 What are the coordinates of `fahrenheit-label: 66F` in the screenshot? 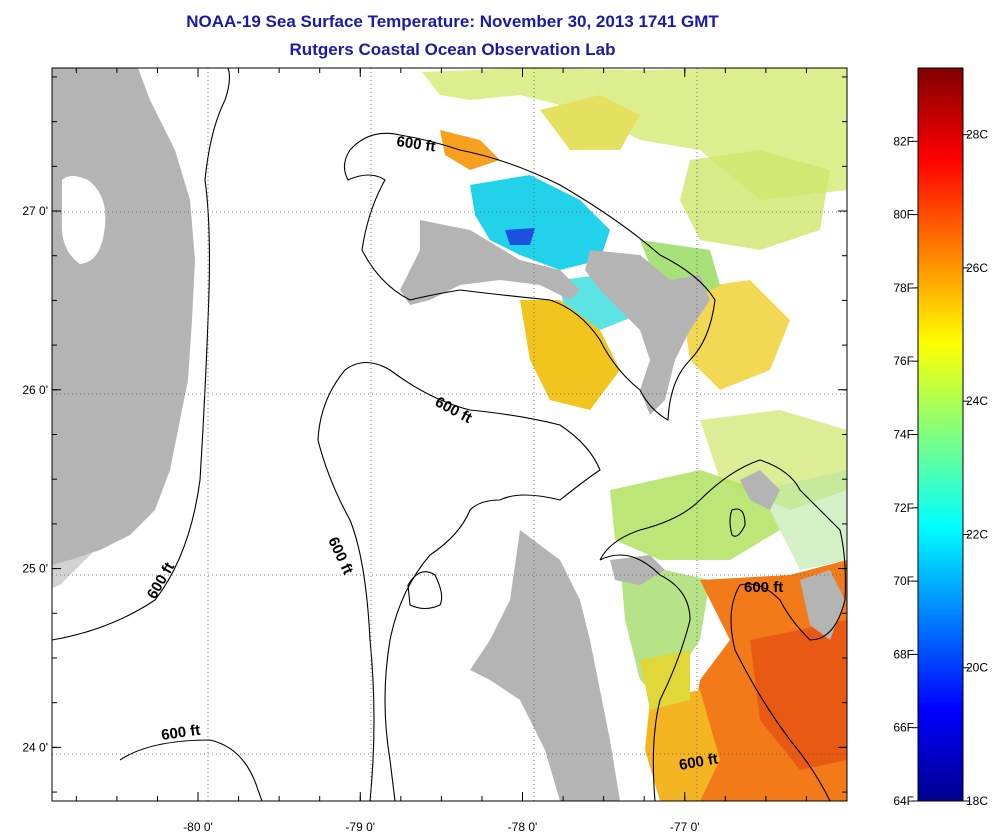 It's located at (903, 728).